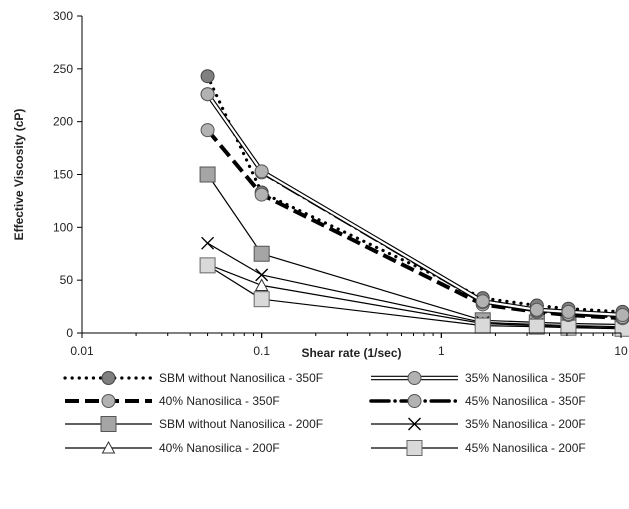  What do you see at coordinates (351, 353) in the screenshot?
I see `x-axis-title: Shear rate (1/sec)` at bounding box center [351, 353].